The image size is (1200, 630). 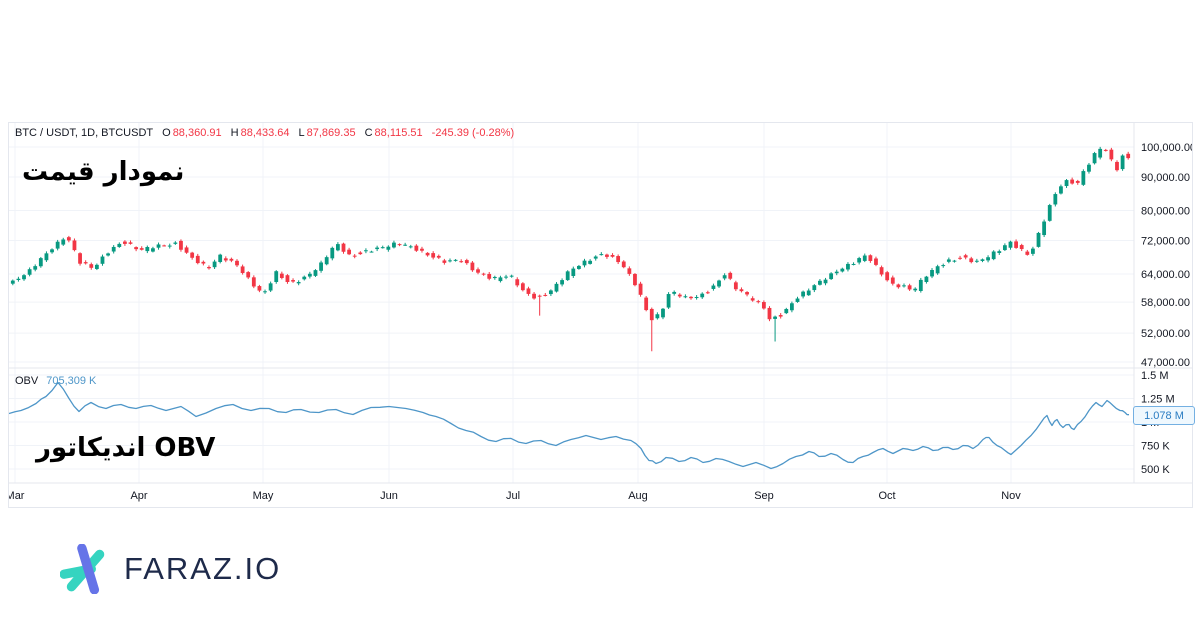 What do you see at coordinates (327, 133) in the screenshot?
I see `ohlc-low: L 87,869.35` at bounding box center [327, 133].